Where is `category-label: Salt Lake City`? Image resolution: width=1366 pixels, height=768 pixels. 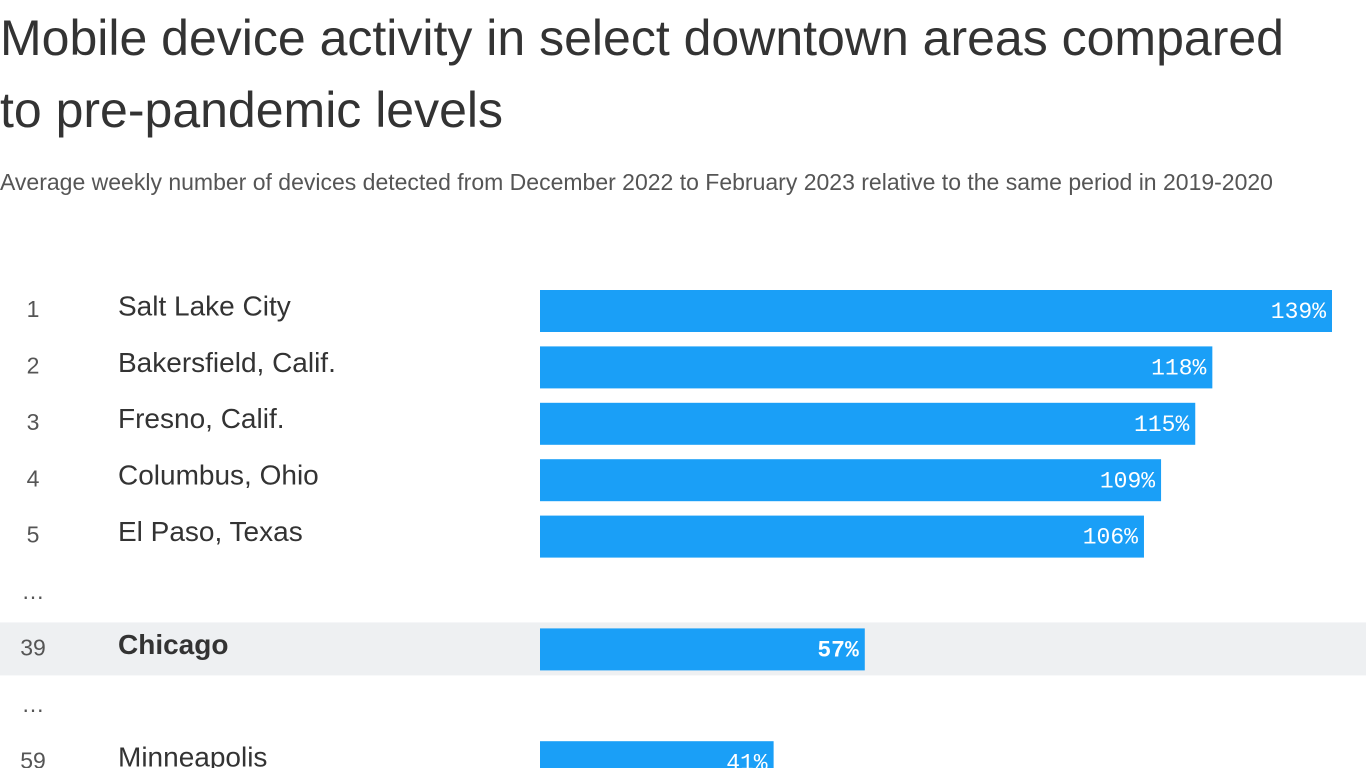
category-label: Salt Lake City is located at coordinates (204, 305).